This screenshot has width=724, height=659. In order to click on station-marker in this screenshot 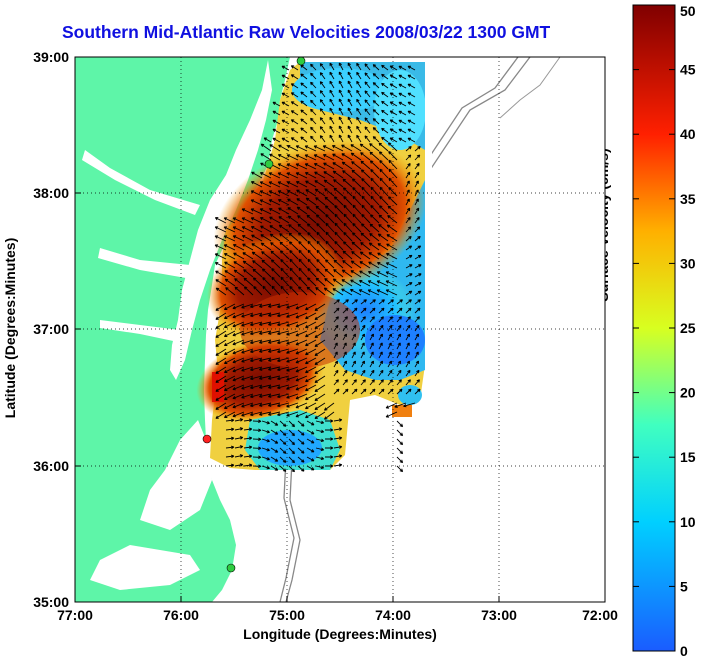, I will do `click(231, 568)`.